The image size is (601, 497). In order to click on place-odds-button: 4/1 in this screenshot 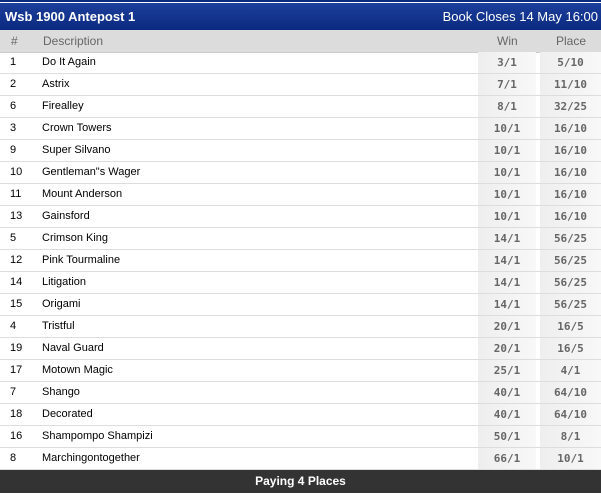, I will do `click(570, 370)`.